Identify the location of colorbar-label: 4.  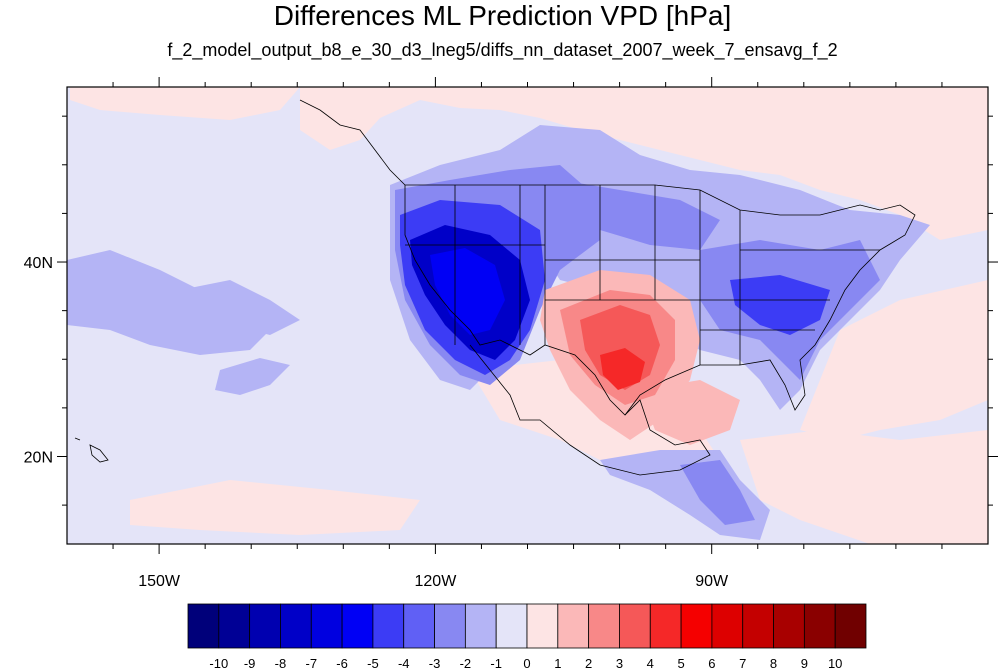
(650, 663).